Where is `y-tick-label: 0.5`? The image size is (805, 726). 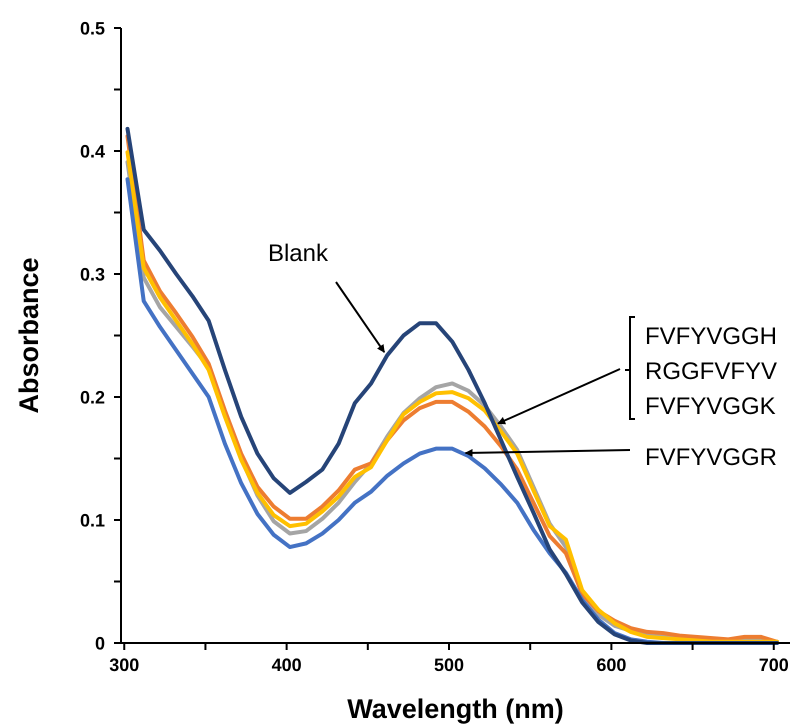
y-tick-label: 0.5 is located at coordinates (92, 28).